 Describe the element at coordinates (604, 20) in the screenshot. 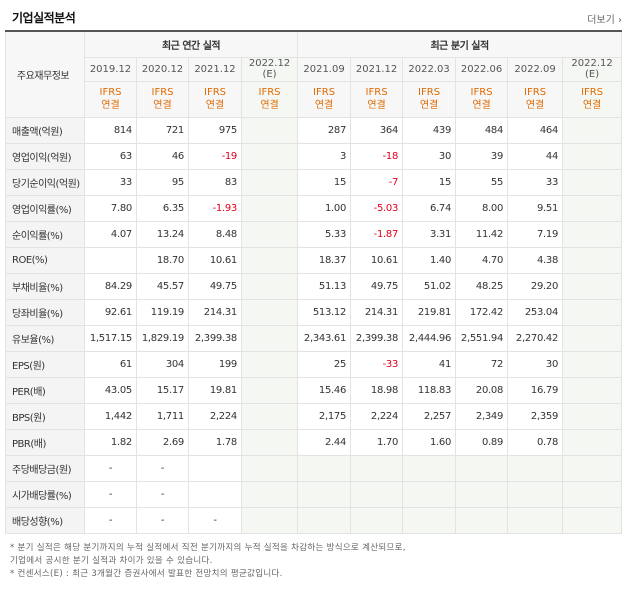

I see `more-link: 더보기 ›` at that location.